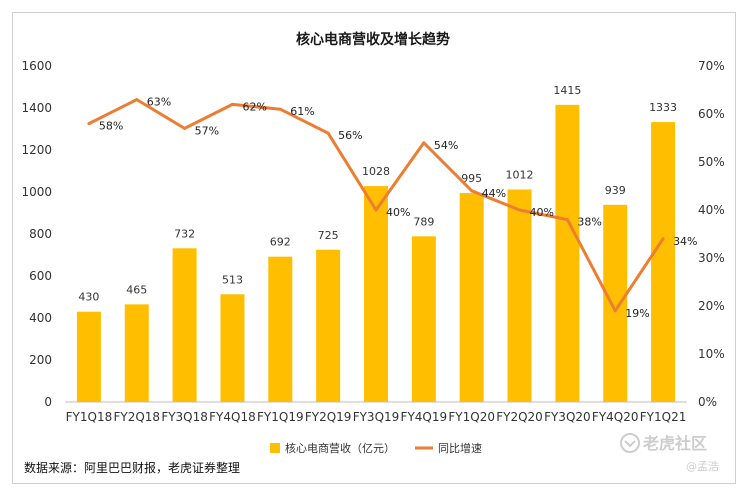  What do you see at coordinates (40, 276) in the screenshot?
I see `left-axis-tick: 600` at bounding box center [40, 276].